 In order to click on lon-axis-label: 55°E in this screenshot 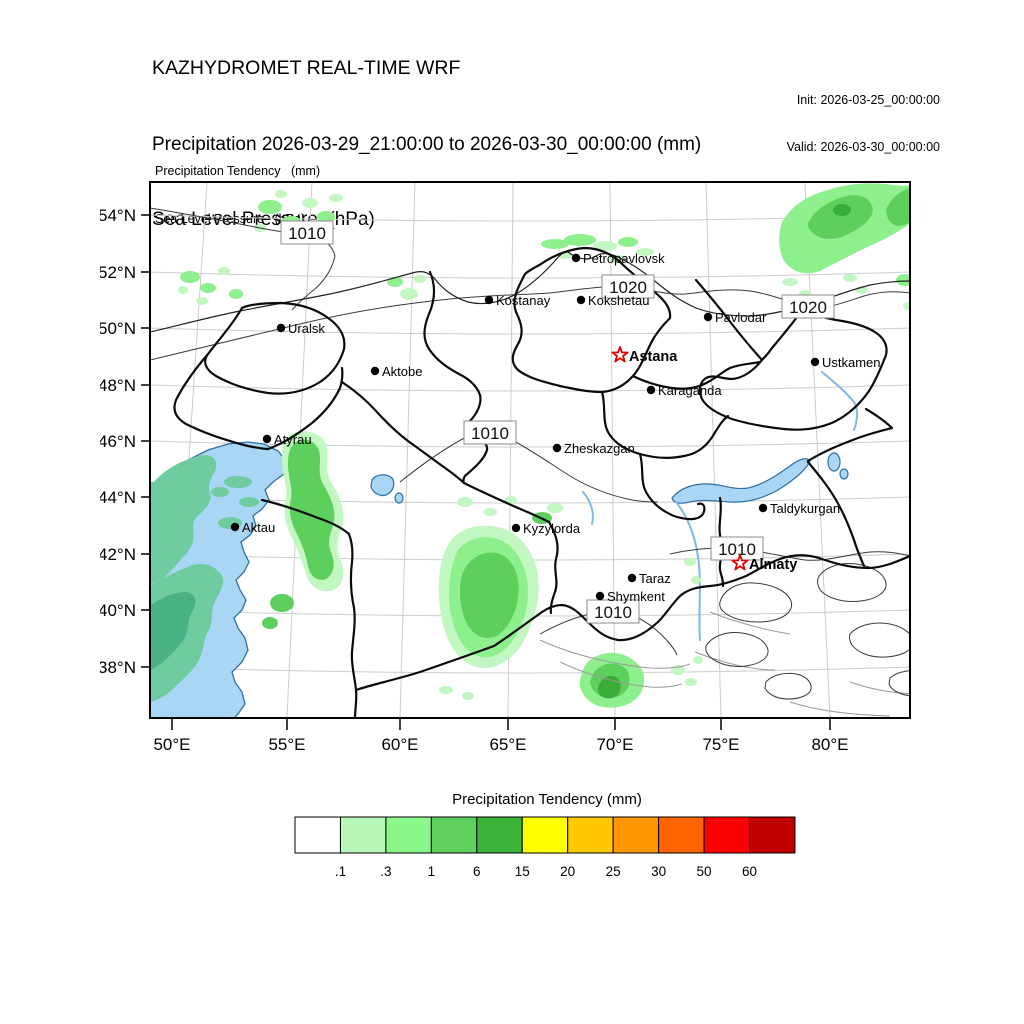, I will do `click(286, 744)`.